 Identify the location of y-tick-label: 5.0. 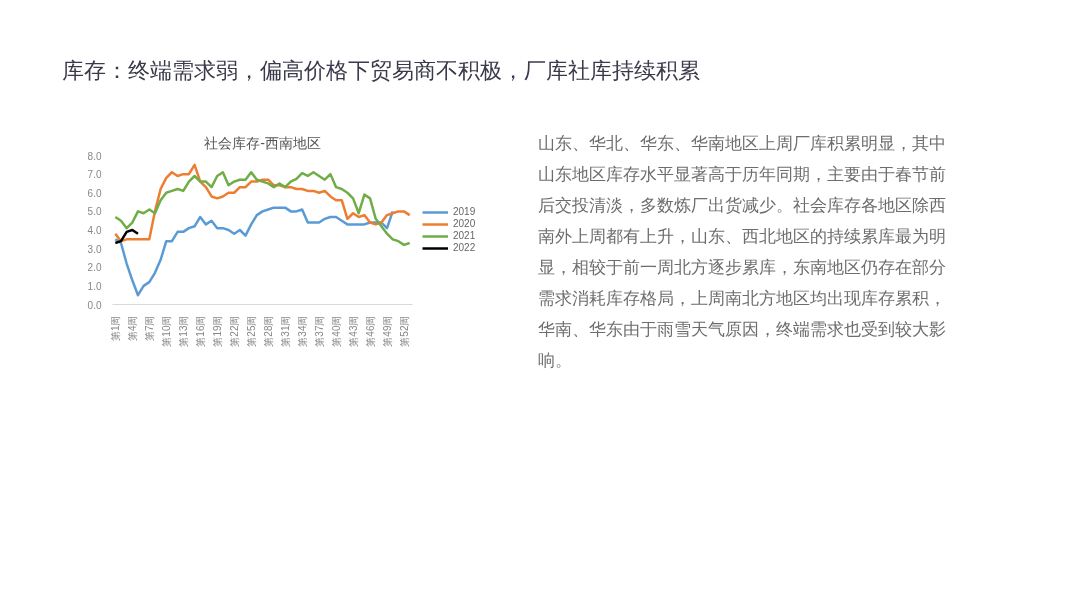
(94, 212).